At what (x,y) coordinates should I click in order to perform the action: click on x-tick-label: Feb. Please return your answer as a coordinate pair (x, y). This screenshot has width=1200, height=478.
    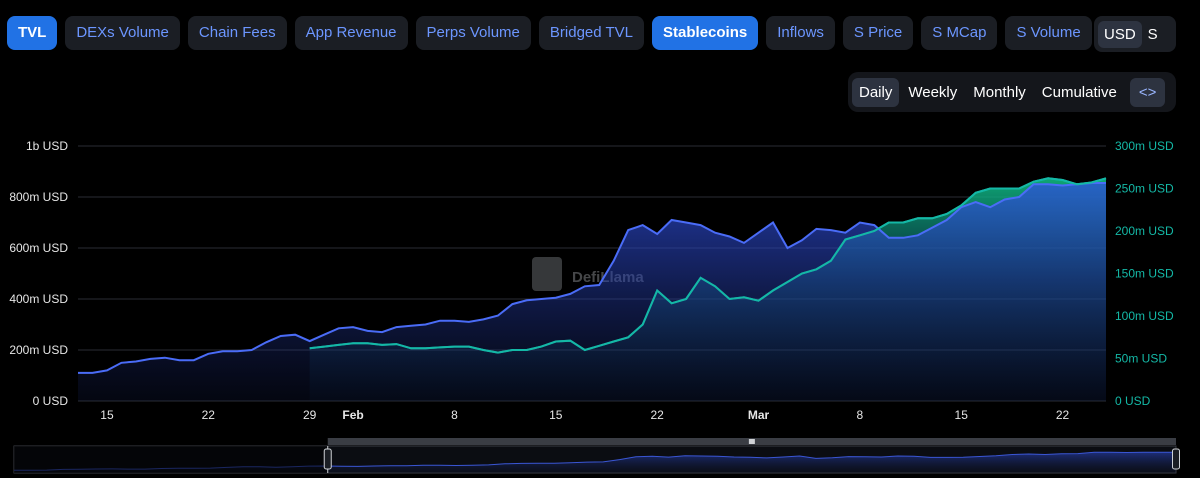
    Looking at the image, I should click on (352, 415).